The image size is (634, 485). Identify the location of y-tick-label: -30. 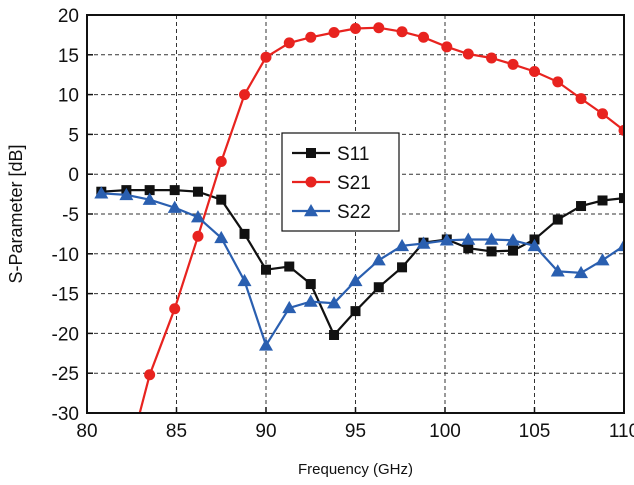
(65, 414).